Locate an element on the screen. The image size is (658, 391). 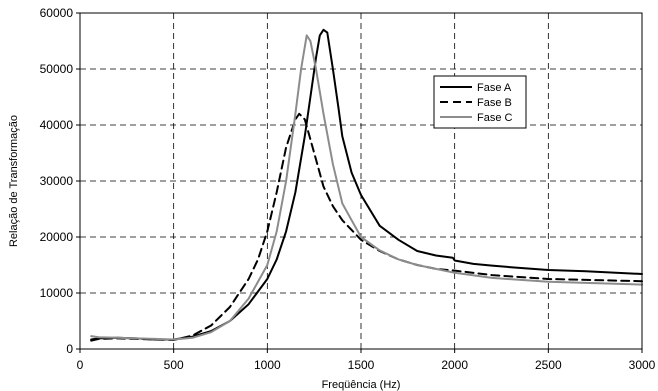
y-tick-label: 20000 is located at coordinates (57, 237).